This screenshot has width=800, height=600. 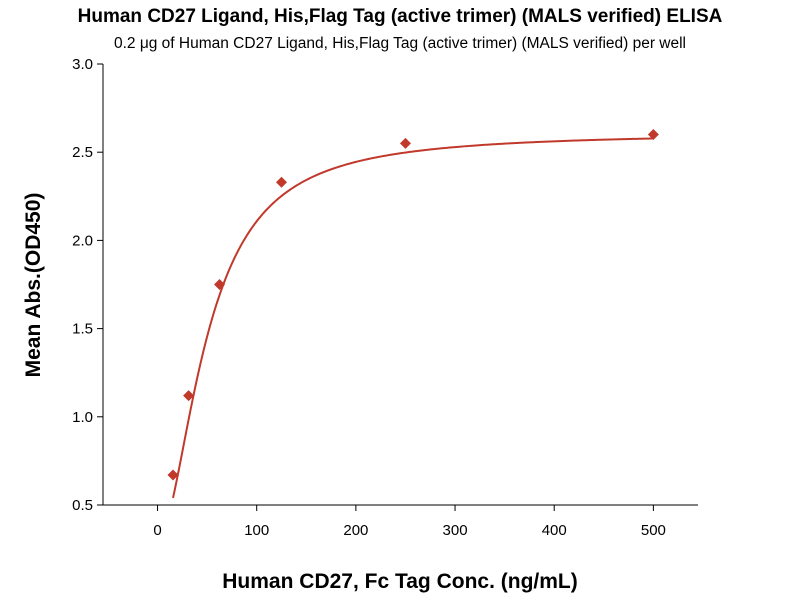 I want to click on x-ticks: 0 100 200 300 400 500, so click(x=409, y=522).